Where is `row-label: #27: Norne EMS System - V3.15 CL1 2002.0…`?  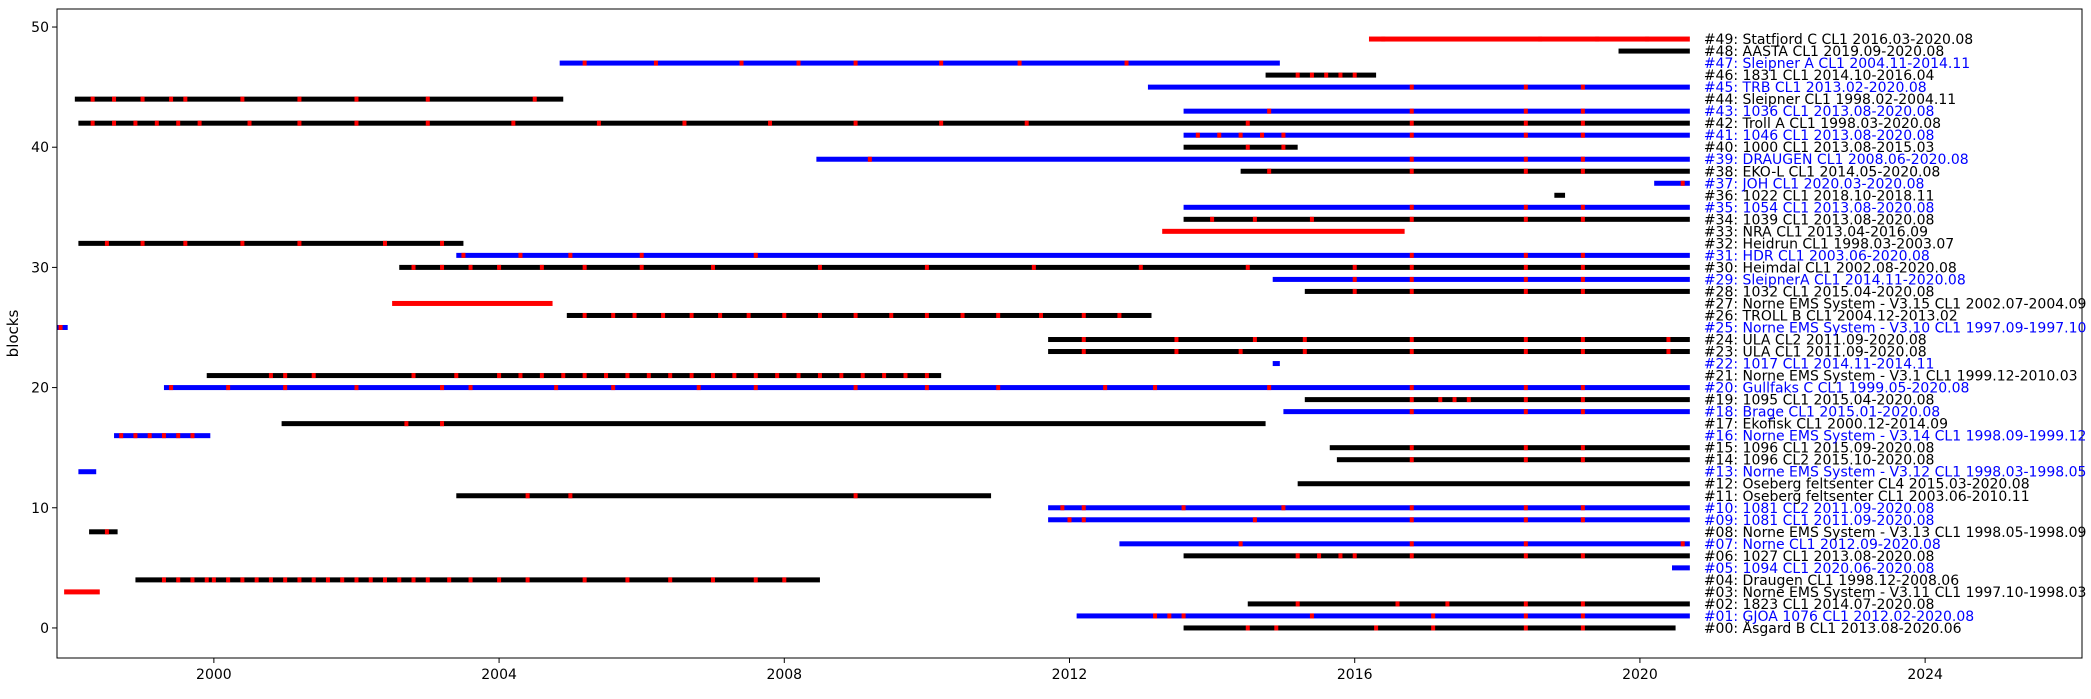 row-label: #27: Norne EMS System - V3.15 CL1 2002.0… is located at coordinates (1895, 304).